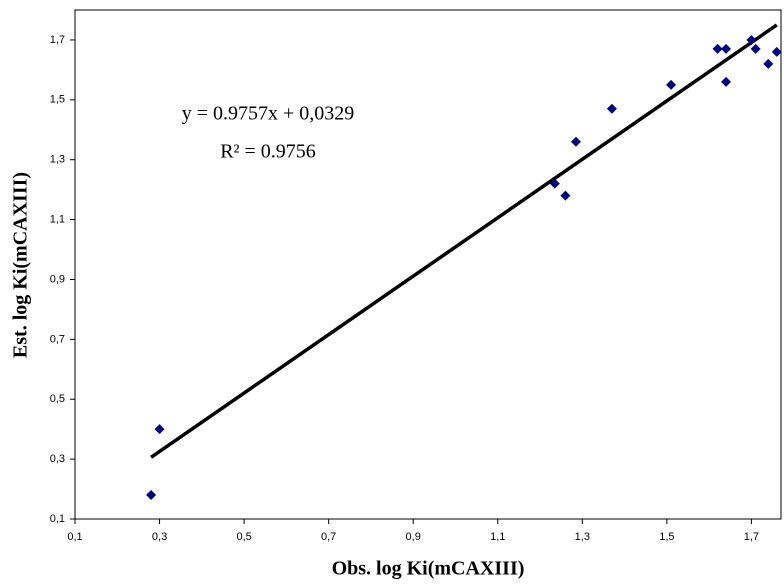 This screenshot has width=784, height=585. I want to click on y-tick-label: 0,1, so click(57, 519).